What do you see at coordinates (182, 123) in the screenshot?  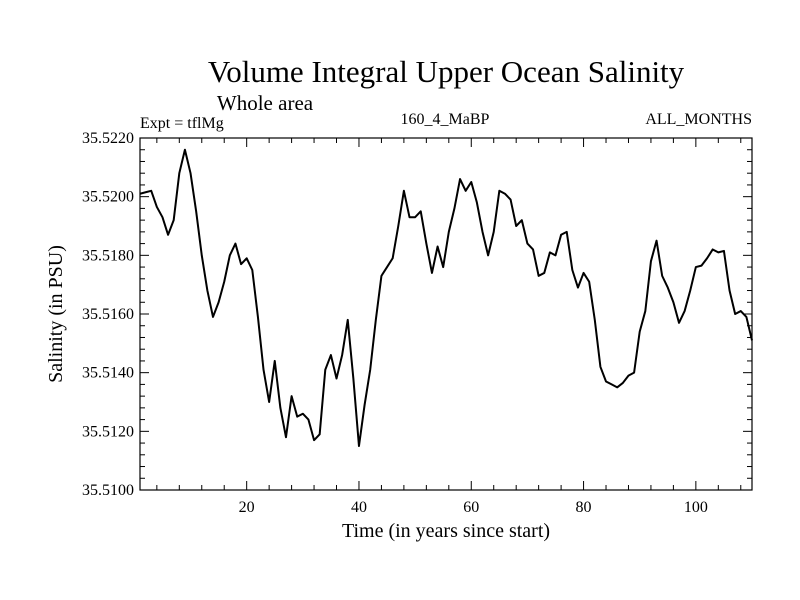 I see `experiment-label: Expt = tflMg` at bounding box center [182, 123].